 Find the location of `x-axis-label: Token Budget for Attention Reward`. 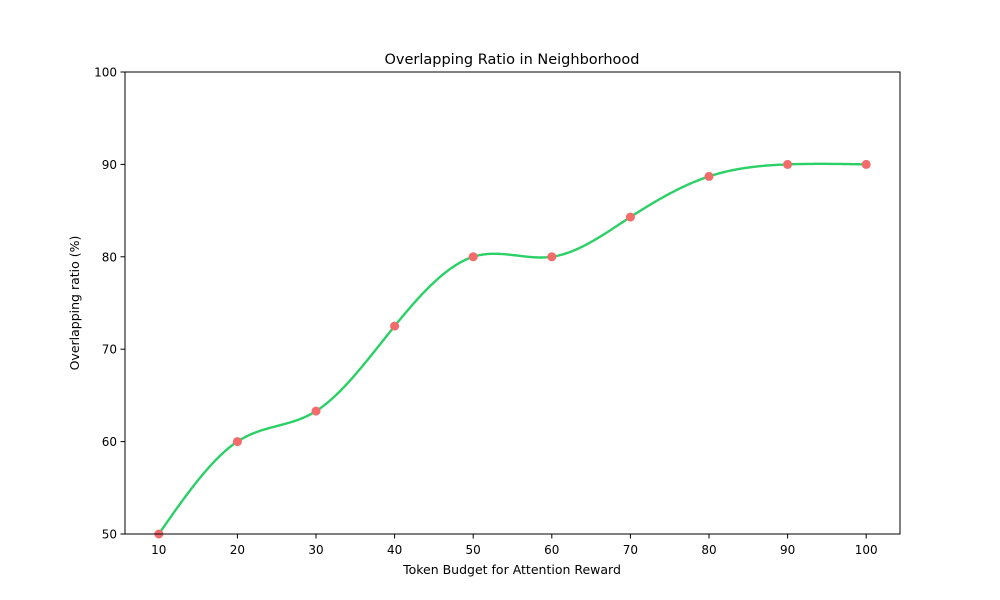

x-axis-label: Token Budget for Attention Reward is located at coordinates (511, 569).